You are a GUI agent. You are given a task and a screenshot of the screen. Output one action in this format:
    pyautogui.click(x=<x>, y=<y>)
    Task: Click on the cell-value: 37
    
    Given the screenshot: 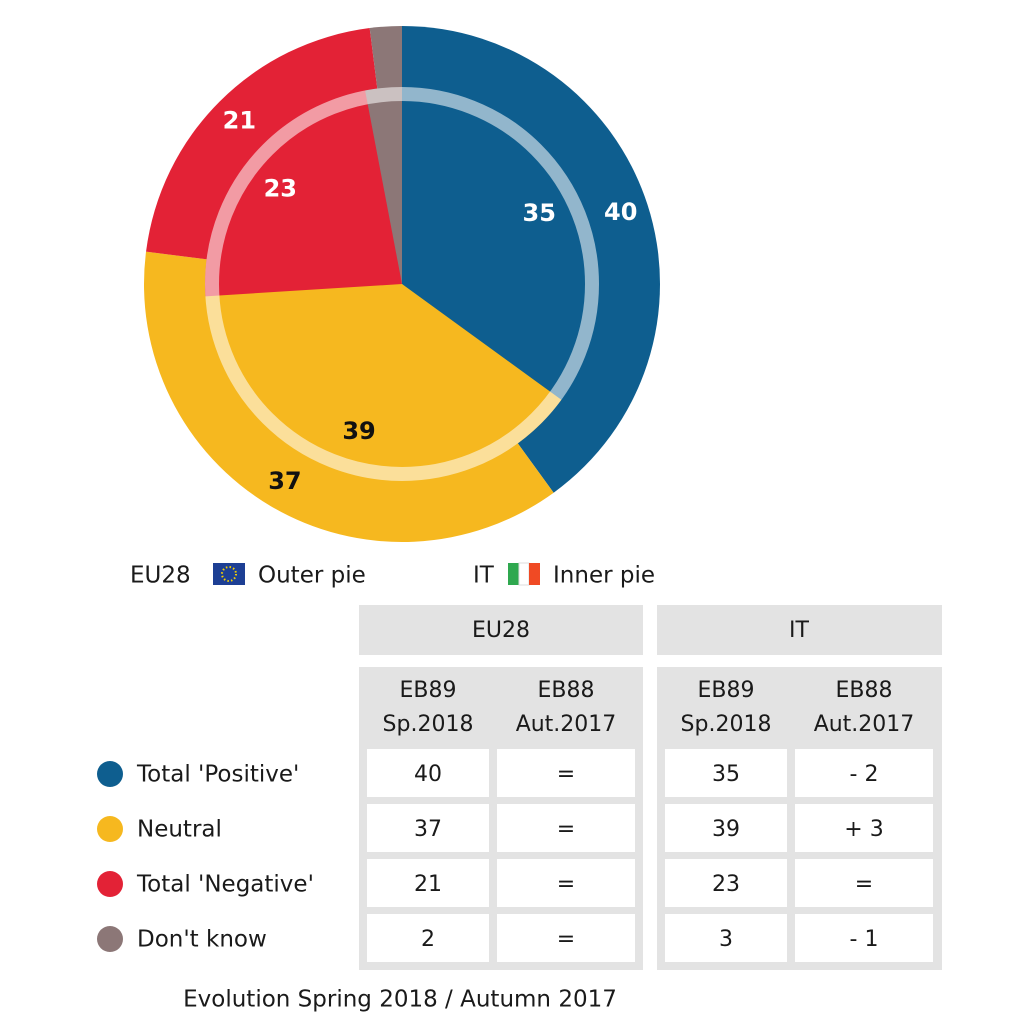 What is the action you would take?
    pyautogui.click(x=428, y=829)
    